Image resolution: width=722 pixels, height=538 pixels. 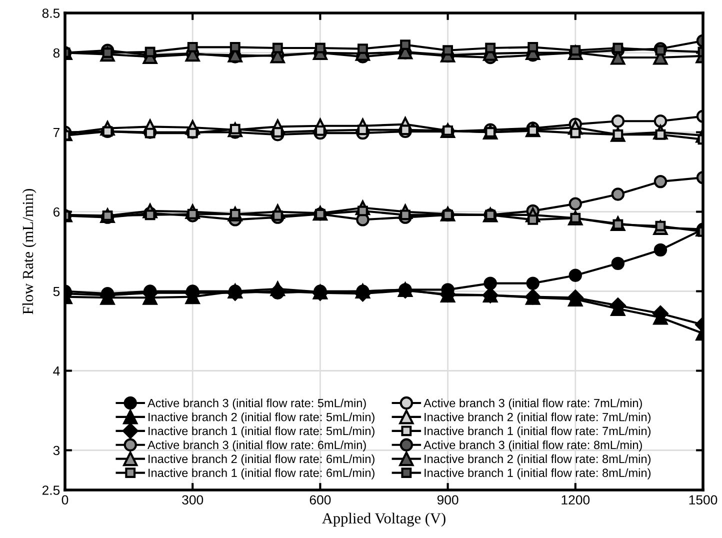 I want to click on x-axis-title: Applied Voltage (V), so click(x=384, y=519).